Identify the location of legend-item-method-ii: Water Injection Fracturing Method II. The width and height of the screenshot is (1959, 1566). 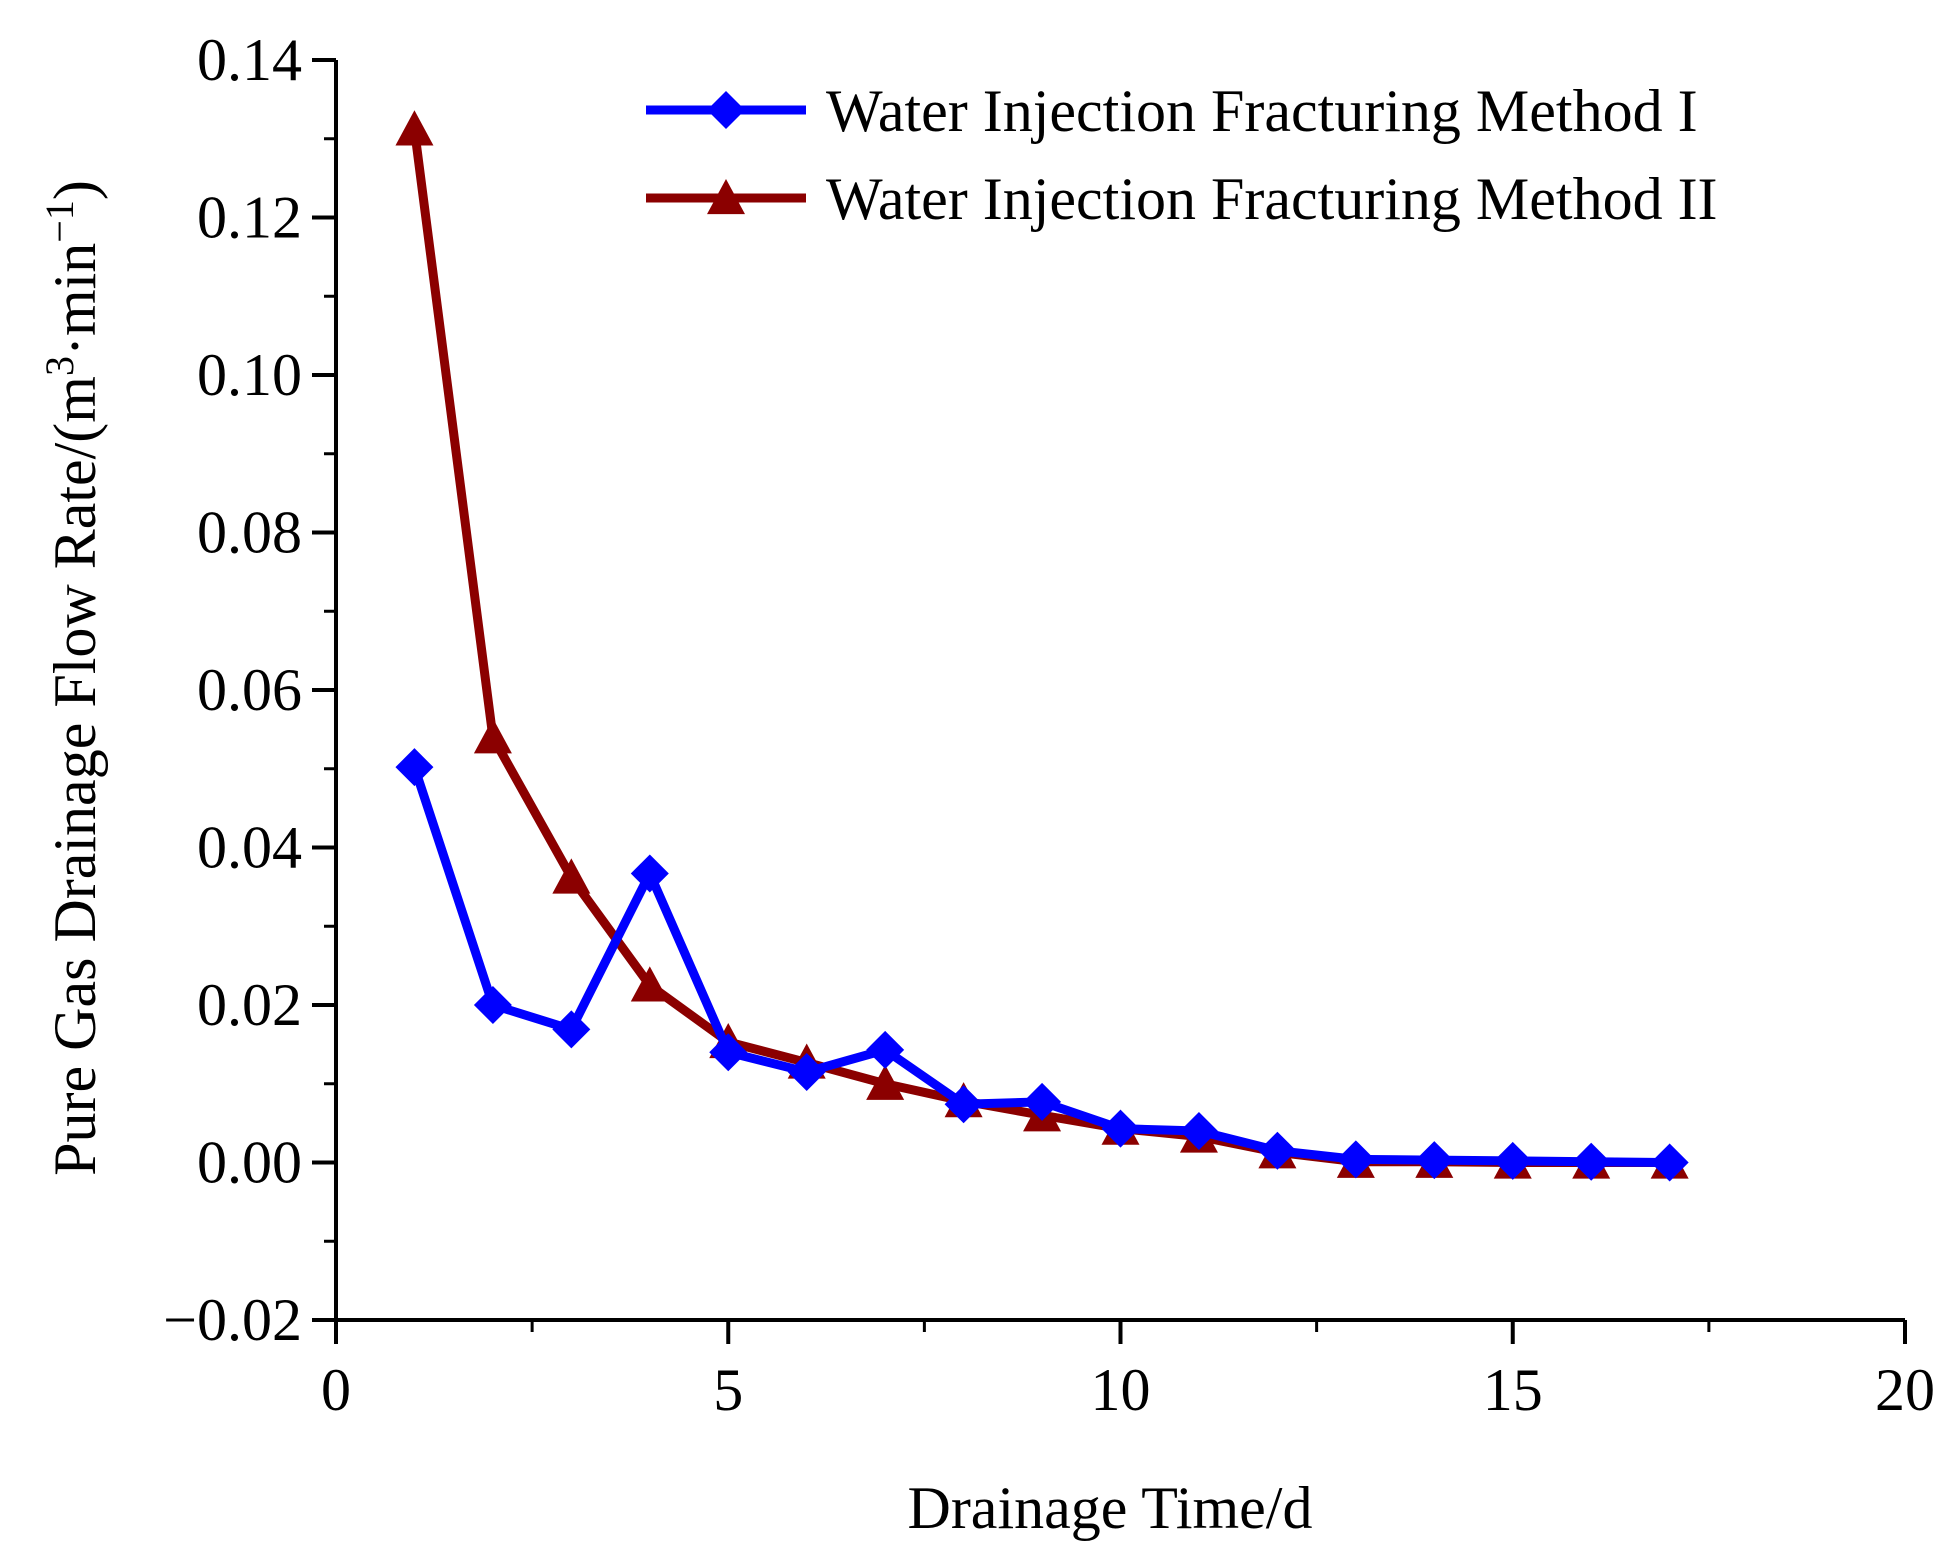
(1182, 199).